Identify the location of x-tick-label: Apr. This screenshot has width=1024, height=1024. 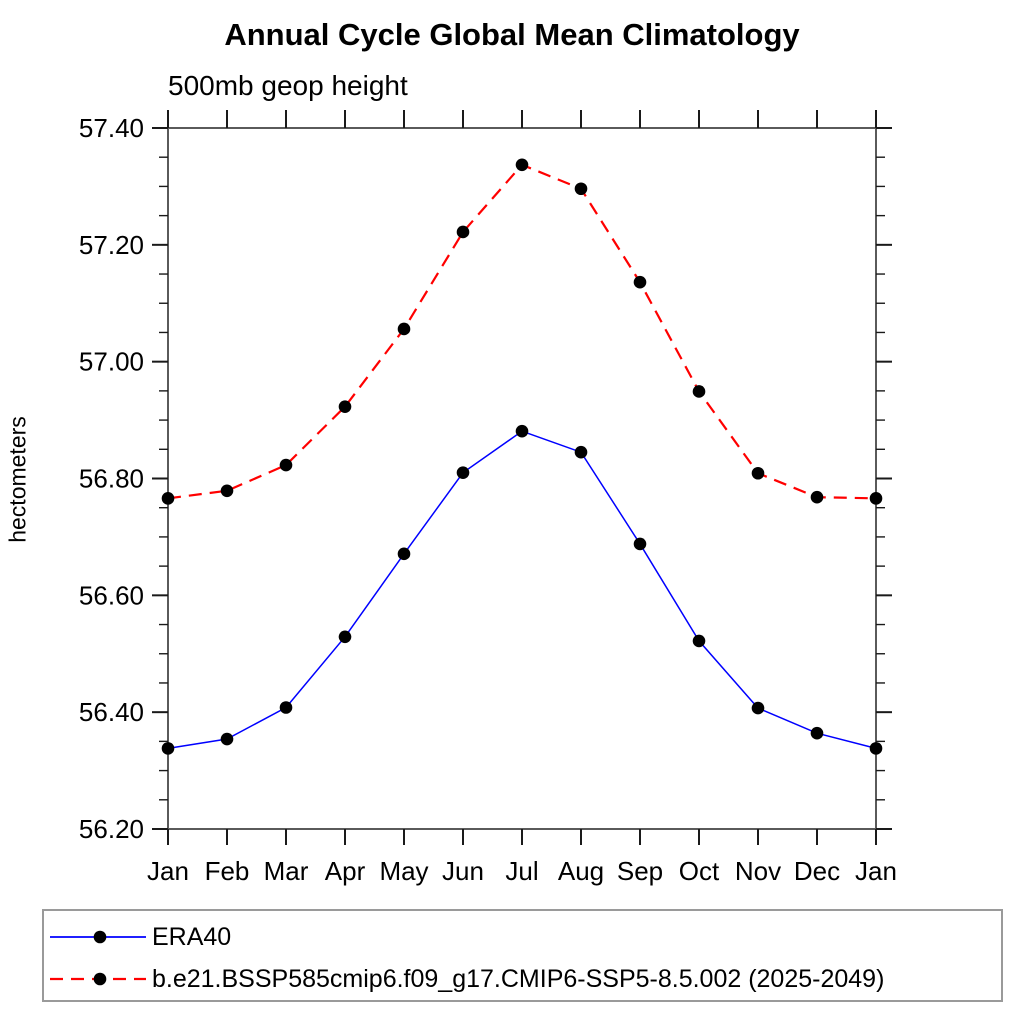
(345, 871).